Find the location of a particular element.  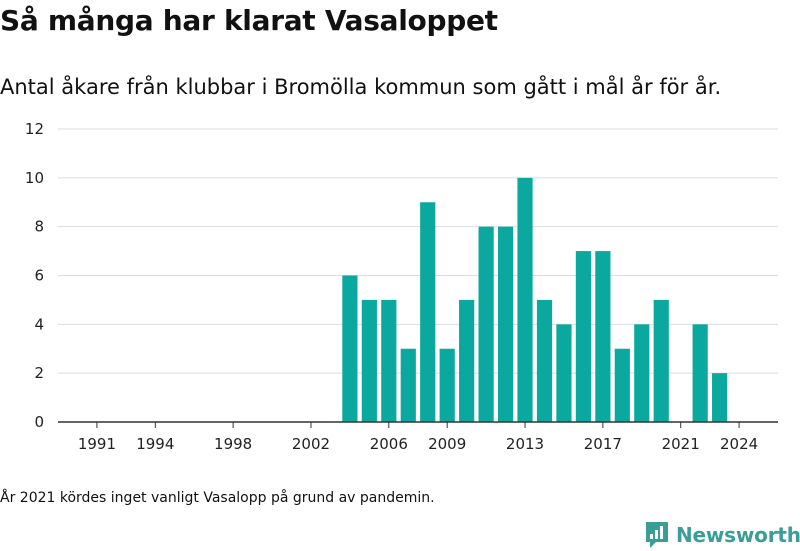

y-tick-label: 2 is located at coordinates (39, 373).